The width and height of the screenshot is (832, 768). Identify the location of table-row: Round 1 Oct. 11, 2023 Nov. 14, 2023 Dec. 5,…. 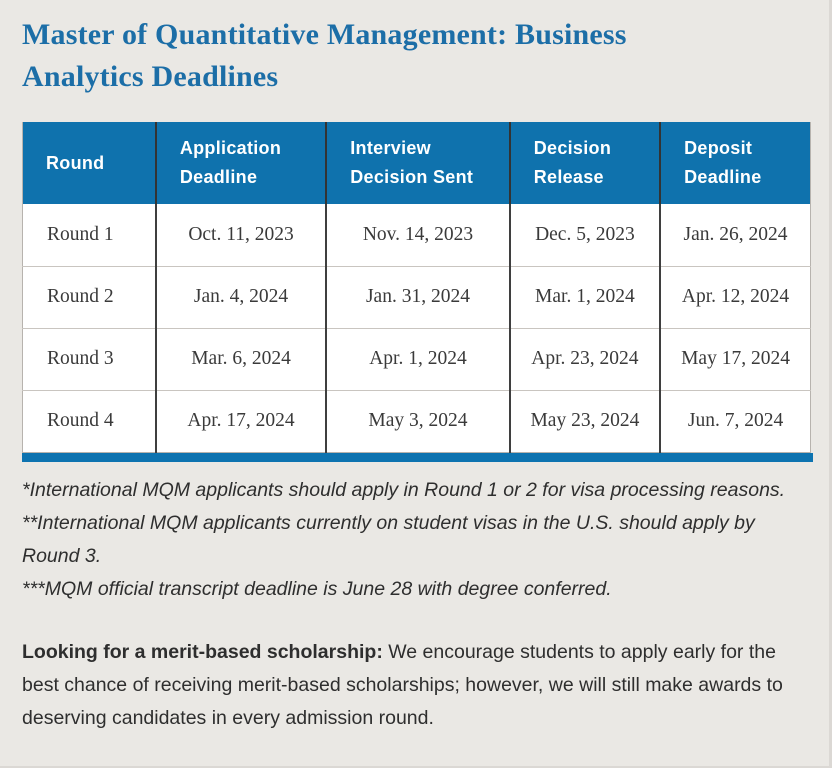
(416, 235).